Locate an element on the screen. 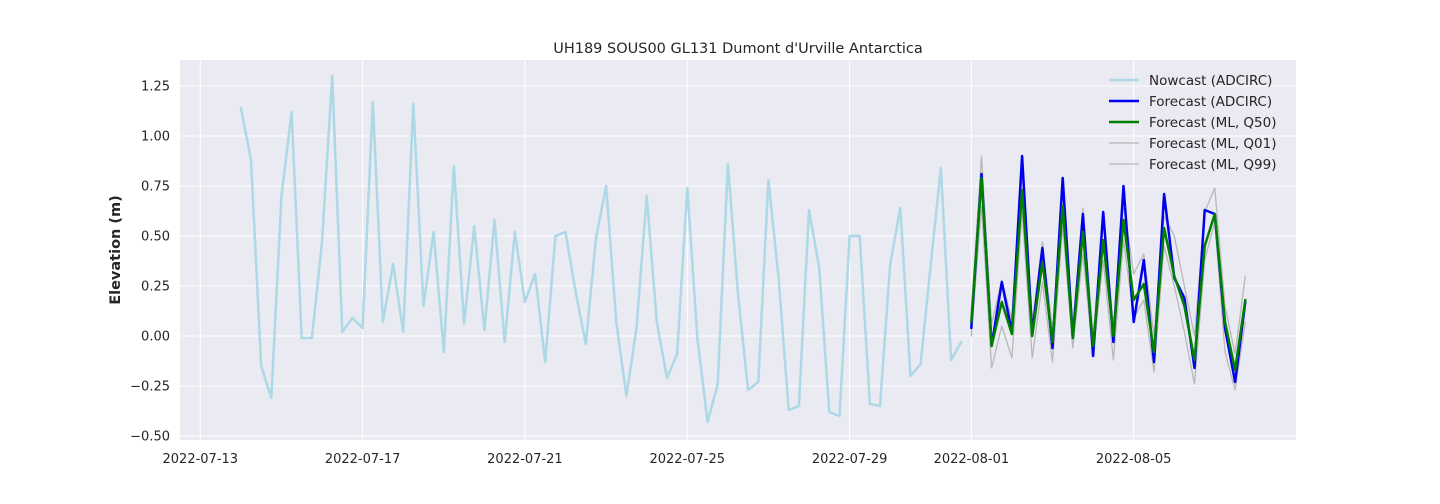 This screenshot has height=504, width=1440. legend-entry: Forecast (ML, Q01) is located at coordinates (1213, 144).